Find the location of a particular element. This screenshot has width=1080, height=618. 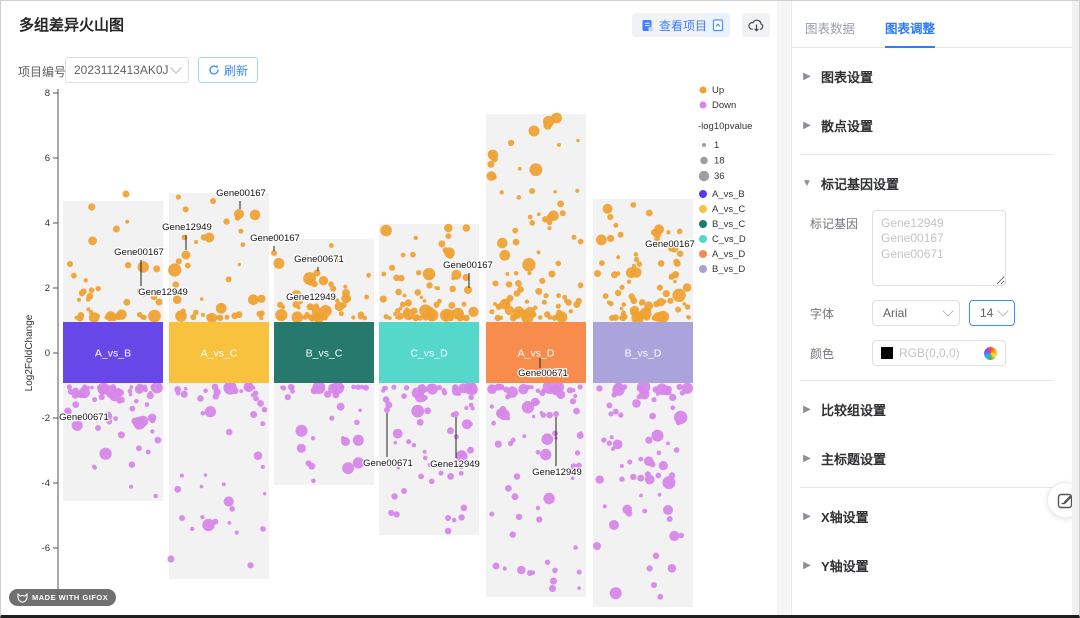

panel-section-比较组设置: ▶ 比较组设置 is located at coordinates (926, 409).